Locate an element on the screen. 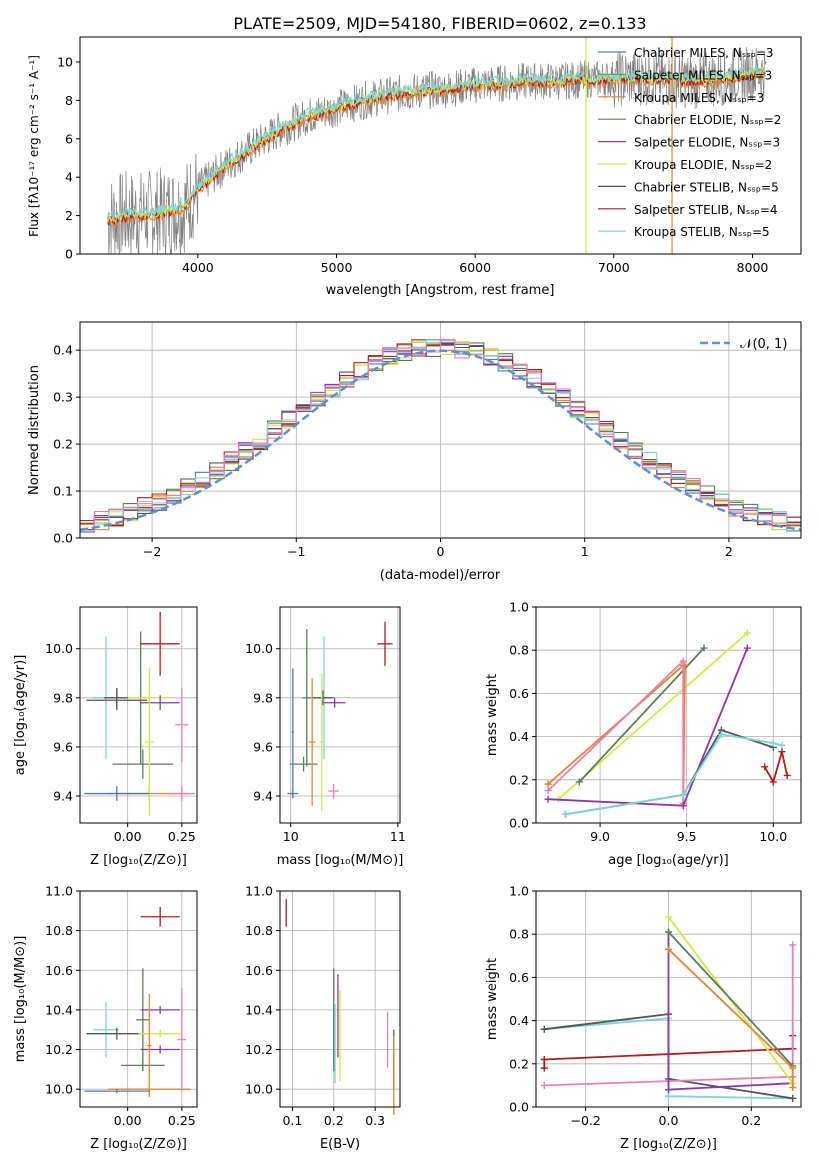 The width and height of the screenshot is (819, 1170). y-tick-label: 9.8 is located at coordinates (263, 697).